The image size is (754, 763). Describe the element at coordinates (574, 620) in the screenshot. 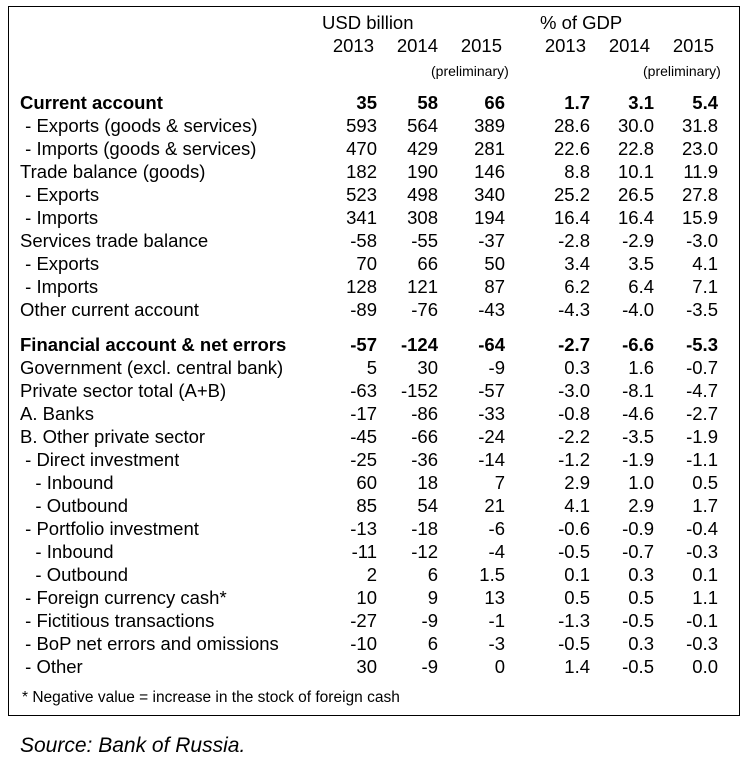

I see `row-value-cell: -1.3` at that location.